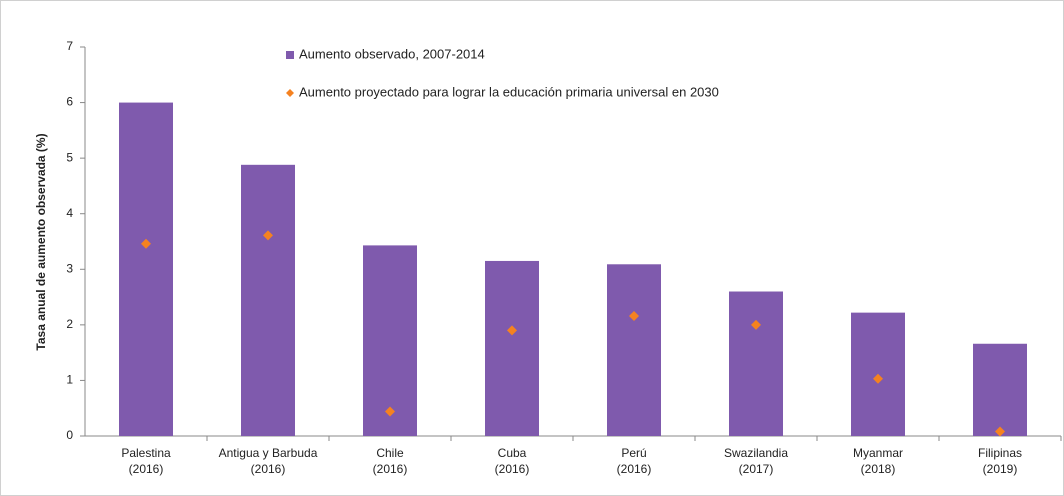  What do you see at coordinates (69, 268) in the screenshot?
I see `y-tick-label: 3` at bounding box center [69, 268].